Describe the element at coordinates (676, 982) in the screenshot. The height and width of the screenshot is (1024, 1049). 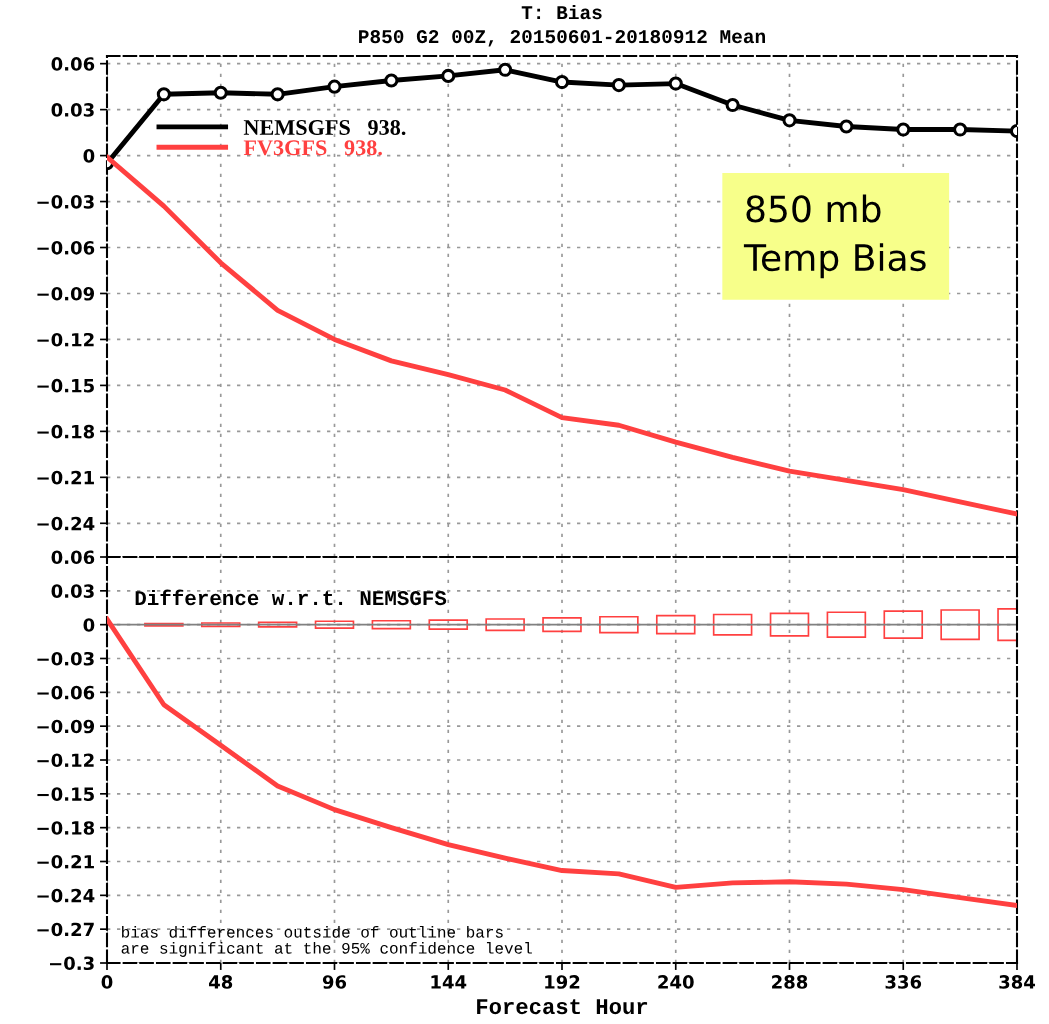
I see `x-tick-label: 240` at that location.